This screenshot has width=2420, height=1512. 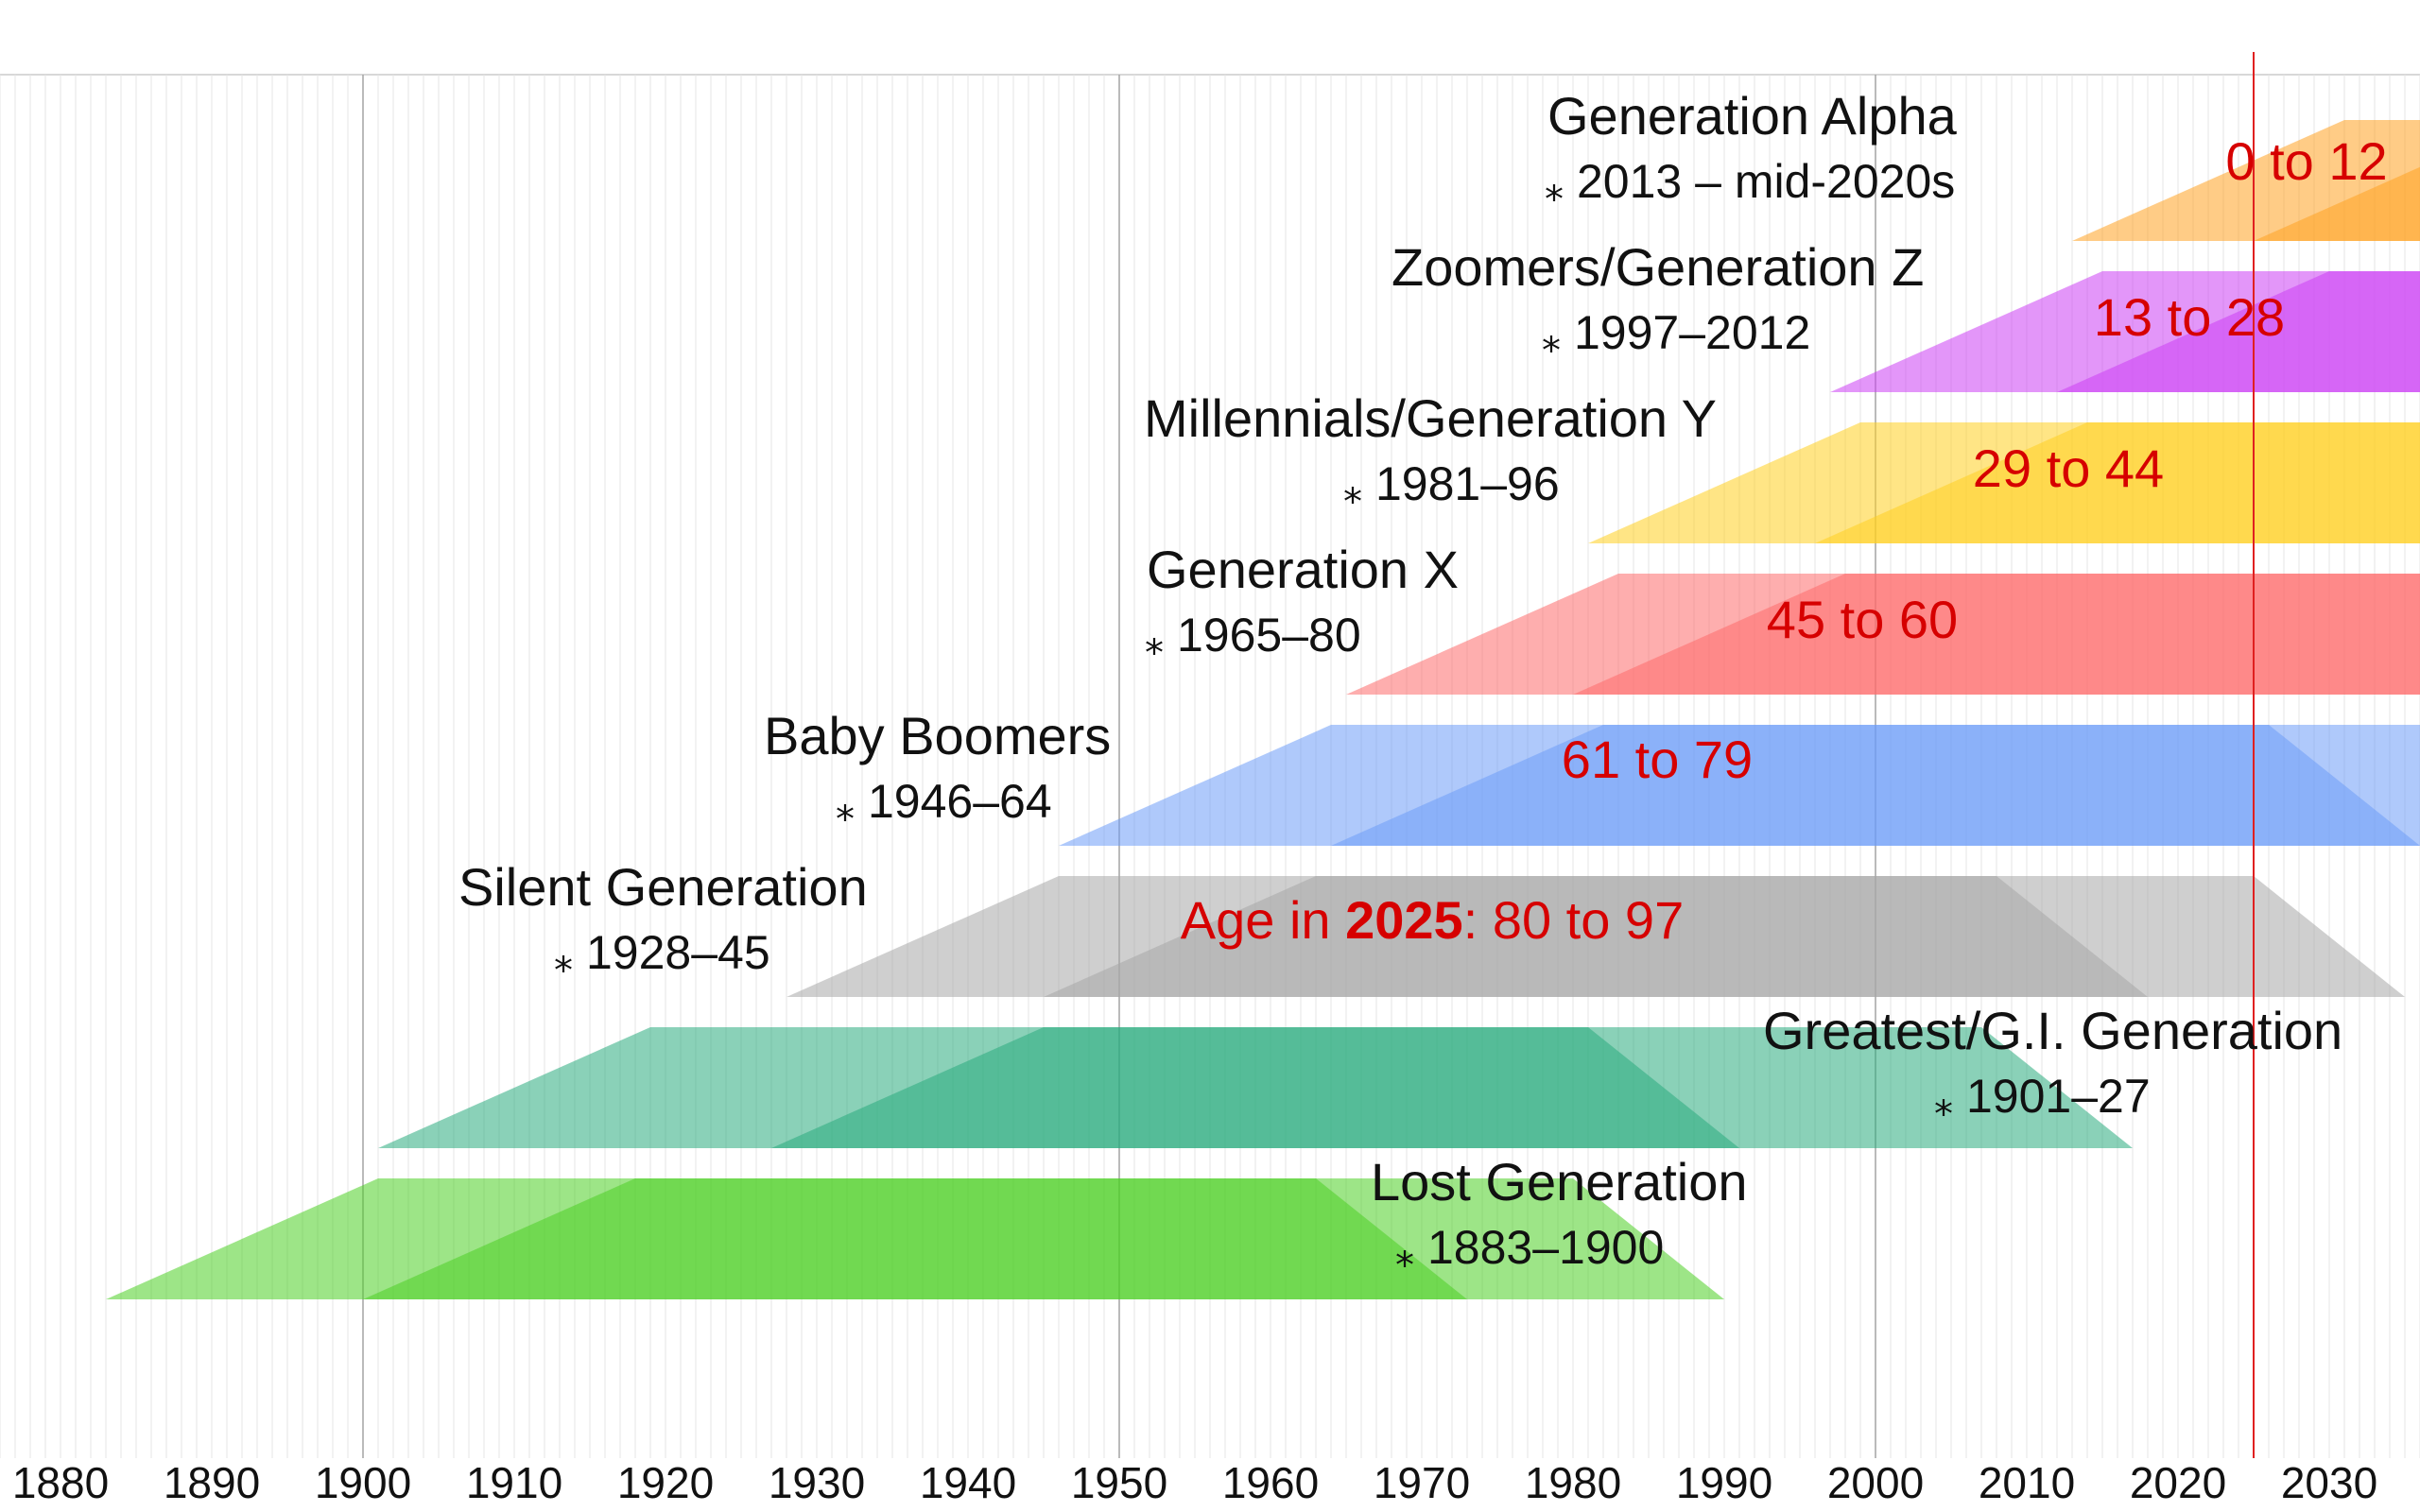 What do you see at coordinates (1422, 1482) in the screenshot?
I see `x-tick-label: 1970` at bounding box center [1422, 1482].